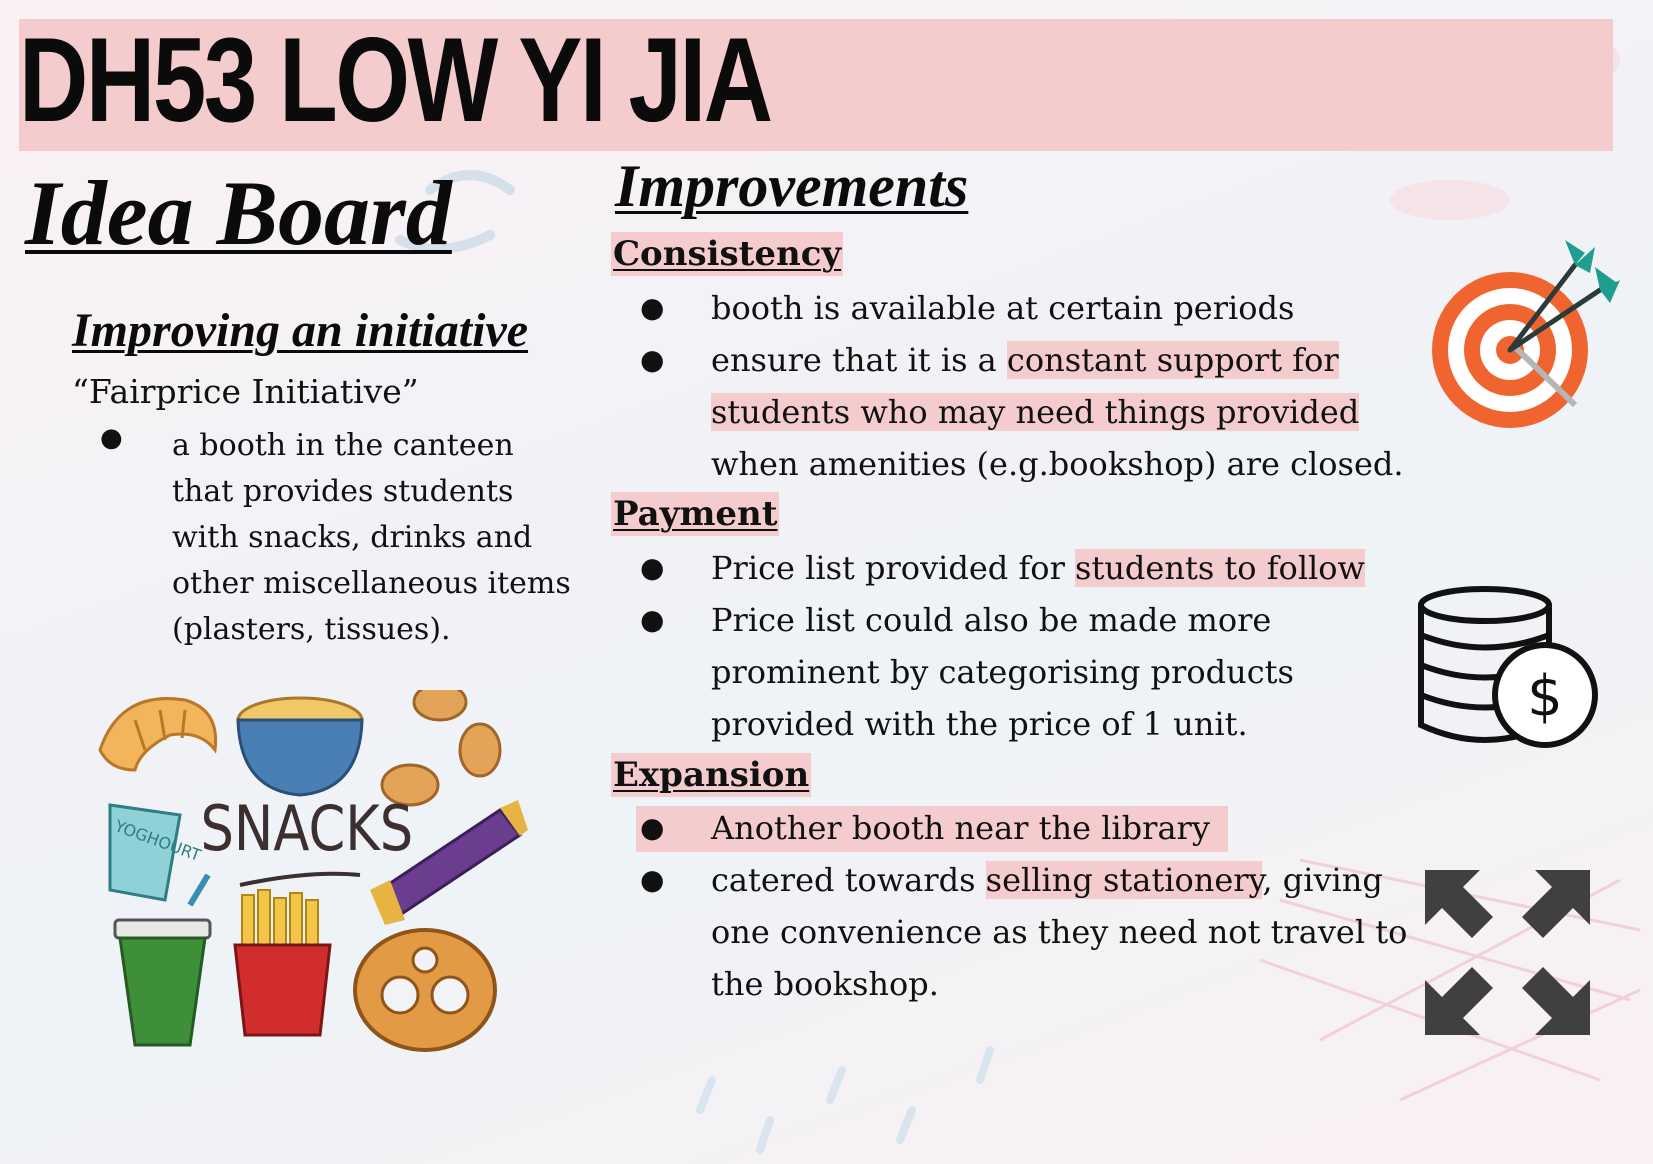 The height and width of the screenshot is (1164, 1653). I want to click on snacks-illustration: YOGHOURT SNACKS, so click(313, 871).